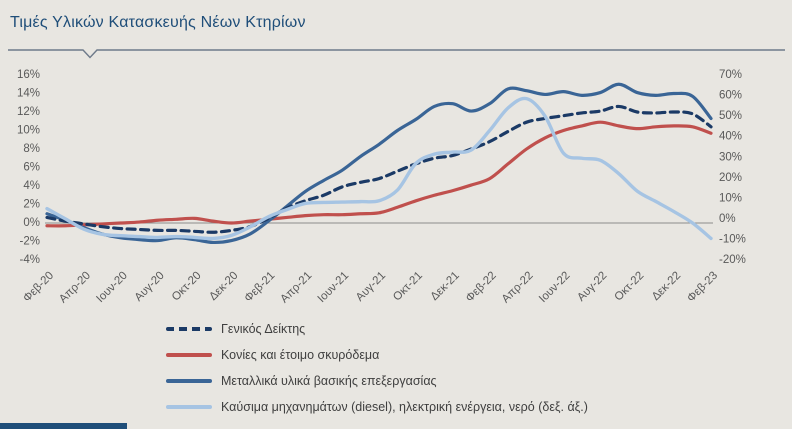 This screenshot has width=792, height=429. I want to click on x-axis-tick: Αυγ-20, so click(150, 287).